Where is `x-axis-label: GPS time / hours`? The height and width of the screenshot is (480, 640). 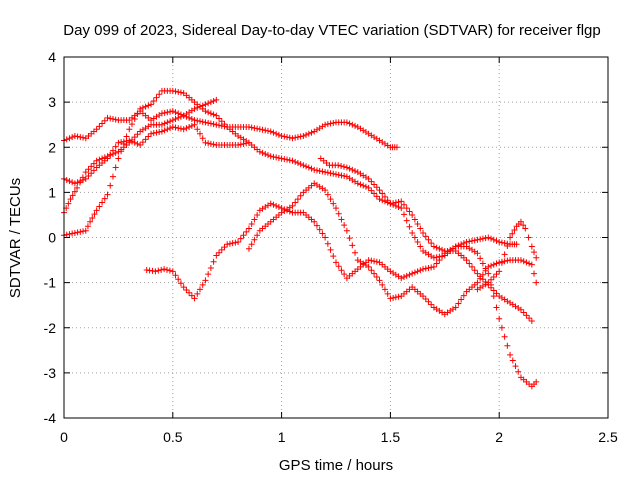 x-axis-label: GPS time / hours is located at coordinates (336, 465).